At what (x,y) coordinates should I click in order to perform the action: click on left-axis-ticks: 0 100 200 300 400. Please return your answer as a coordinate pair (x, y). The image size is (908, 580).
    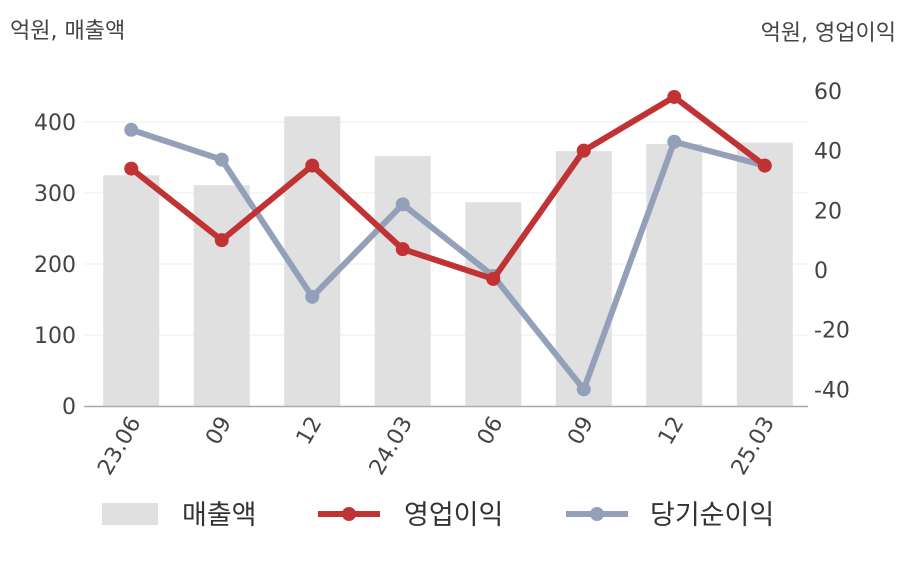
    Looking at the image, I should click on (55, 265).